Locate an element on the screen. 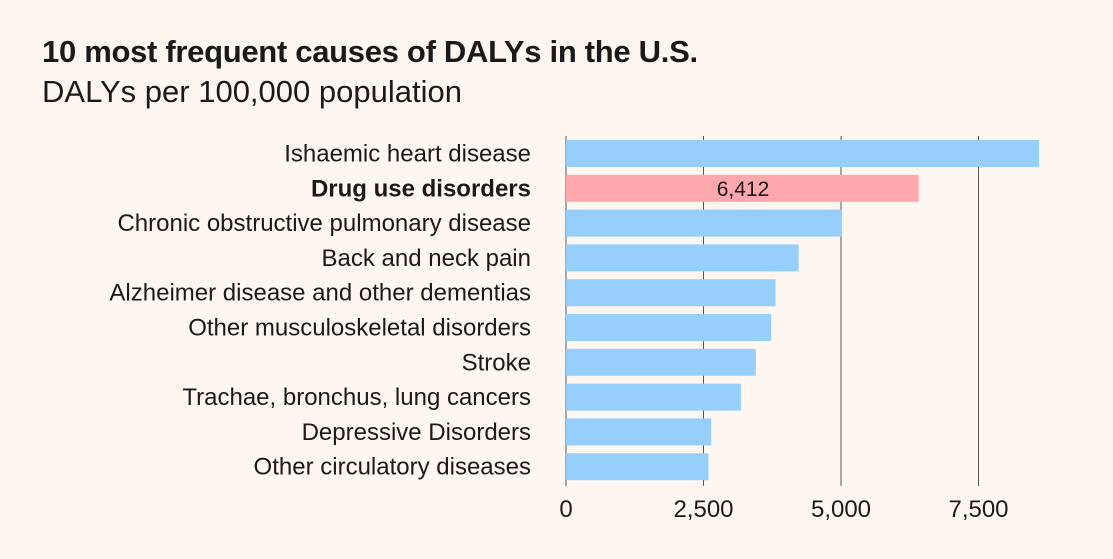 Image resolution: width=1113 pixels, height=559 pixels. category-label: Chronic obstructive pulmonary disease is located at coordinates (324, 223).